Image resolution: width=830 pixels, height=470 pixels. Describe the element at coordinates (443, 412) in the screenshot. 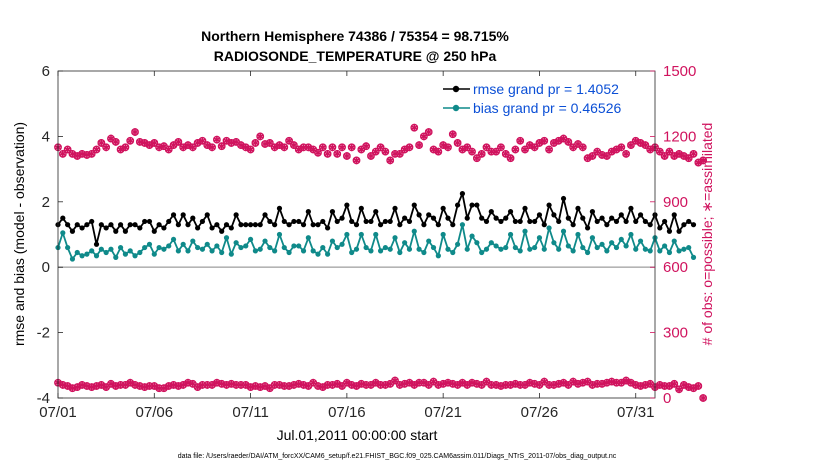

I see `x-tick-label: 07/21` at that location.